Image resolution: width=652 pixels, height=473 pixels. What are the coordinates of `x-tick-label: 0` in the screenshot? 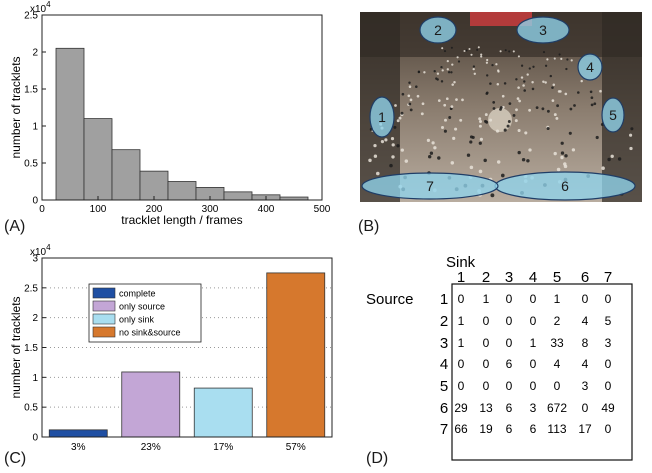 It's located at (42, 209).